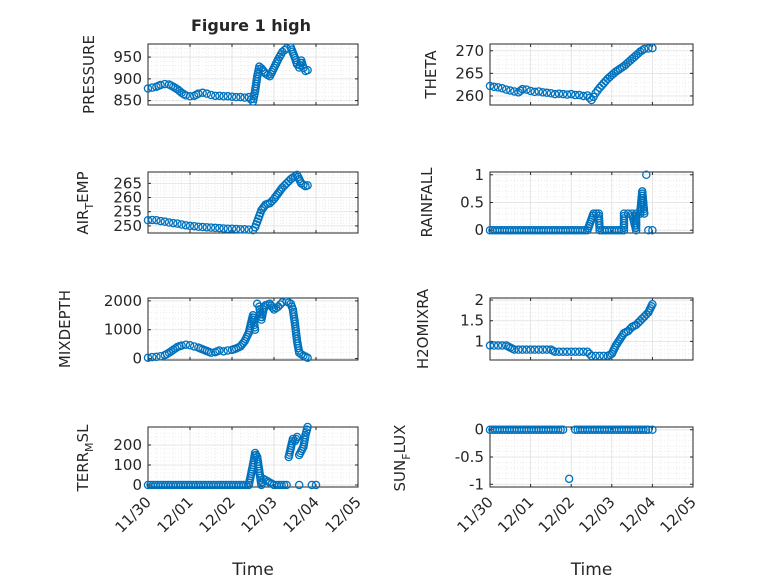  Describe the element at coordinates (472, 321) in the screenshot. I see `h2omixra-ytick-label: 1.5` at that location.